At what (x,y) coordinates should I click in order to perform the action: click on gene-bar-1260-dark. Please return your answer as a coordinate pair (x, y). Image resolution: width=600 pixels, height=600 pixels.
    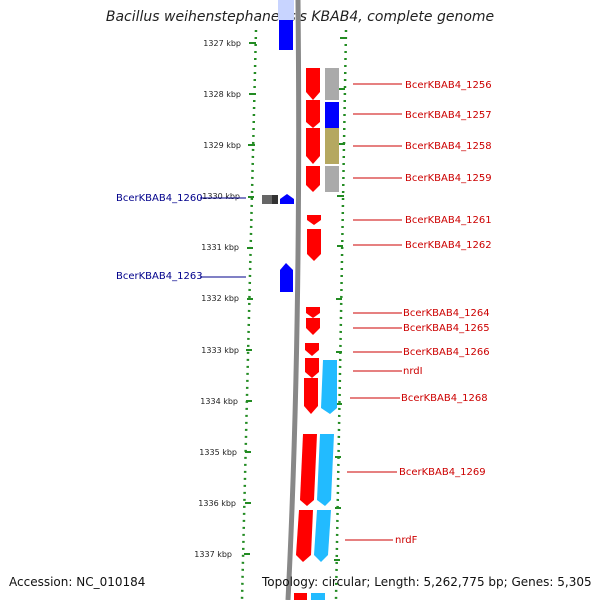
    Looking at the image, I should click on (275, 199).